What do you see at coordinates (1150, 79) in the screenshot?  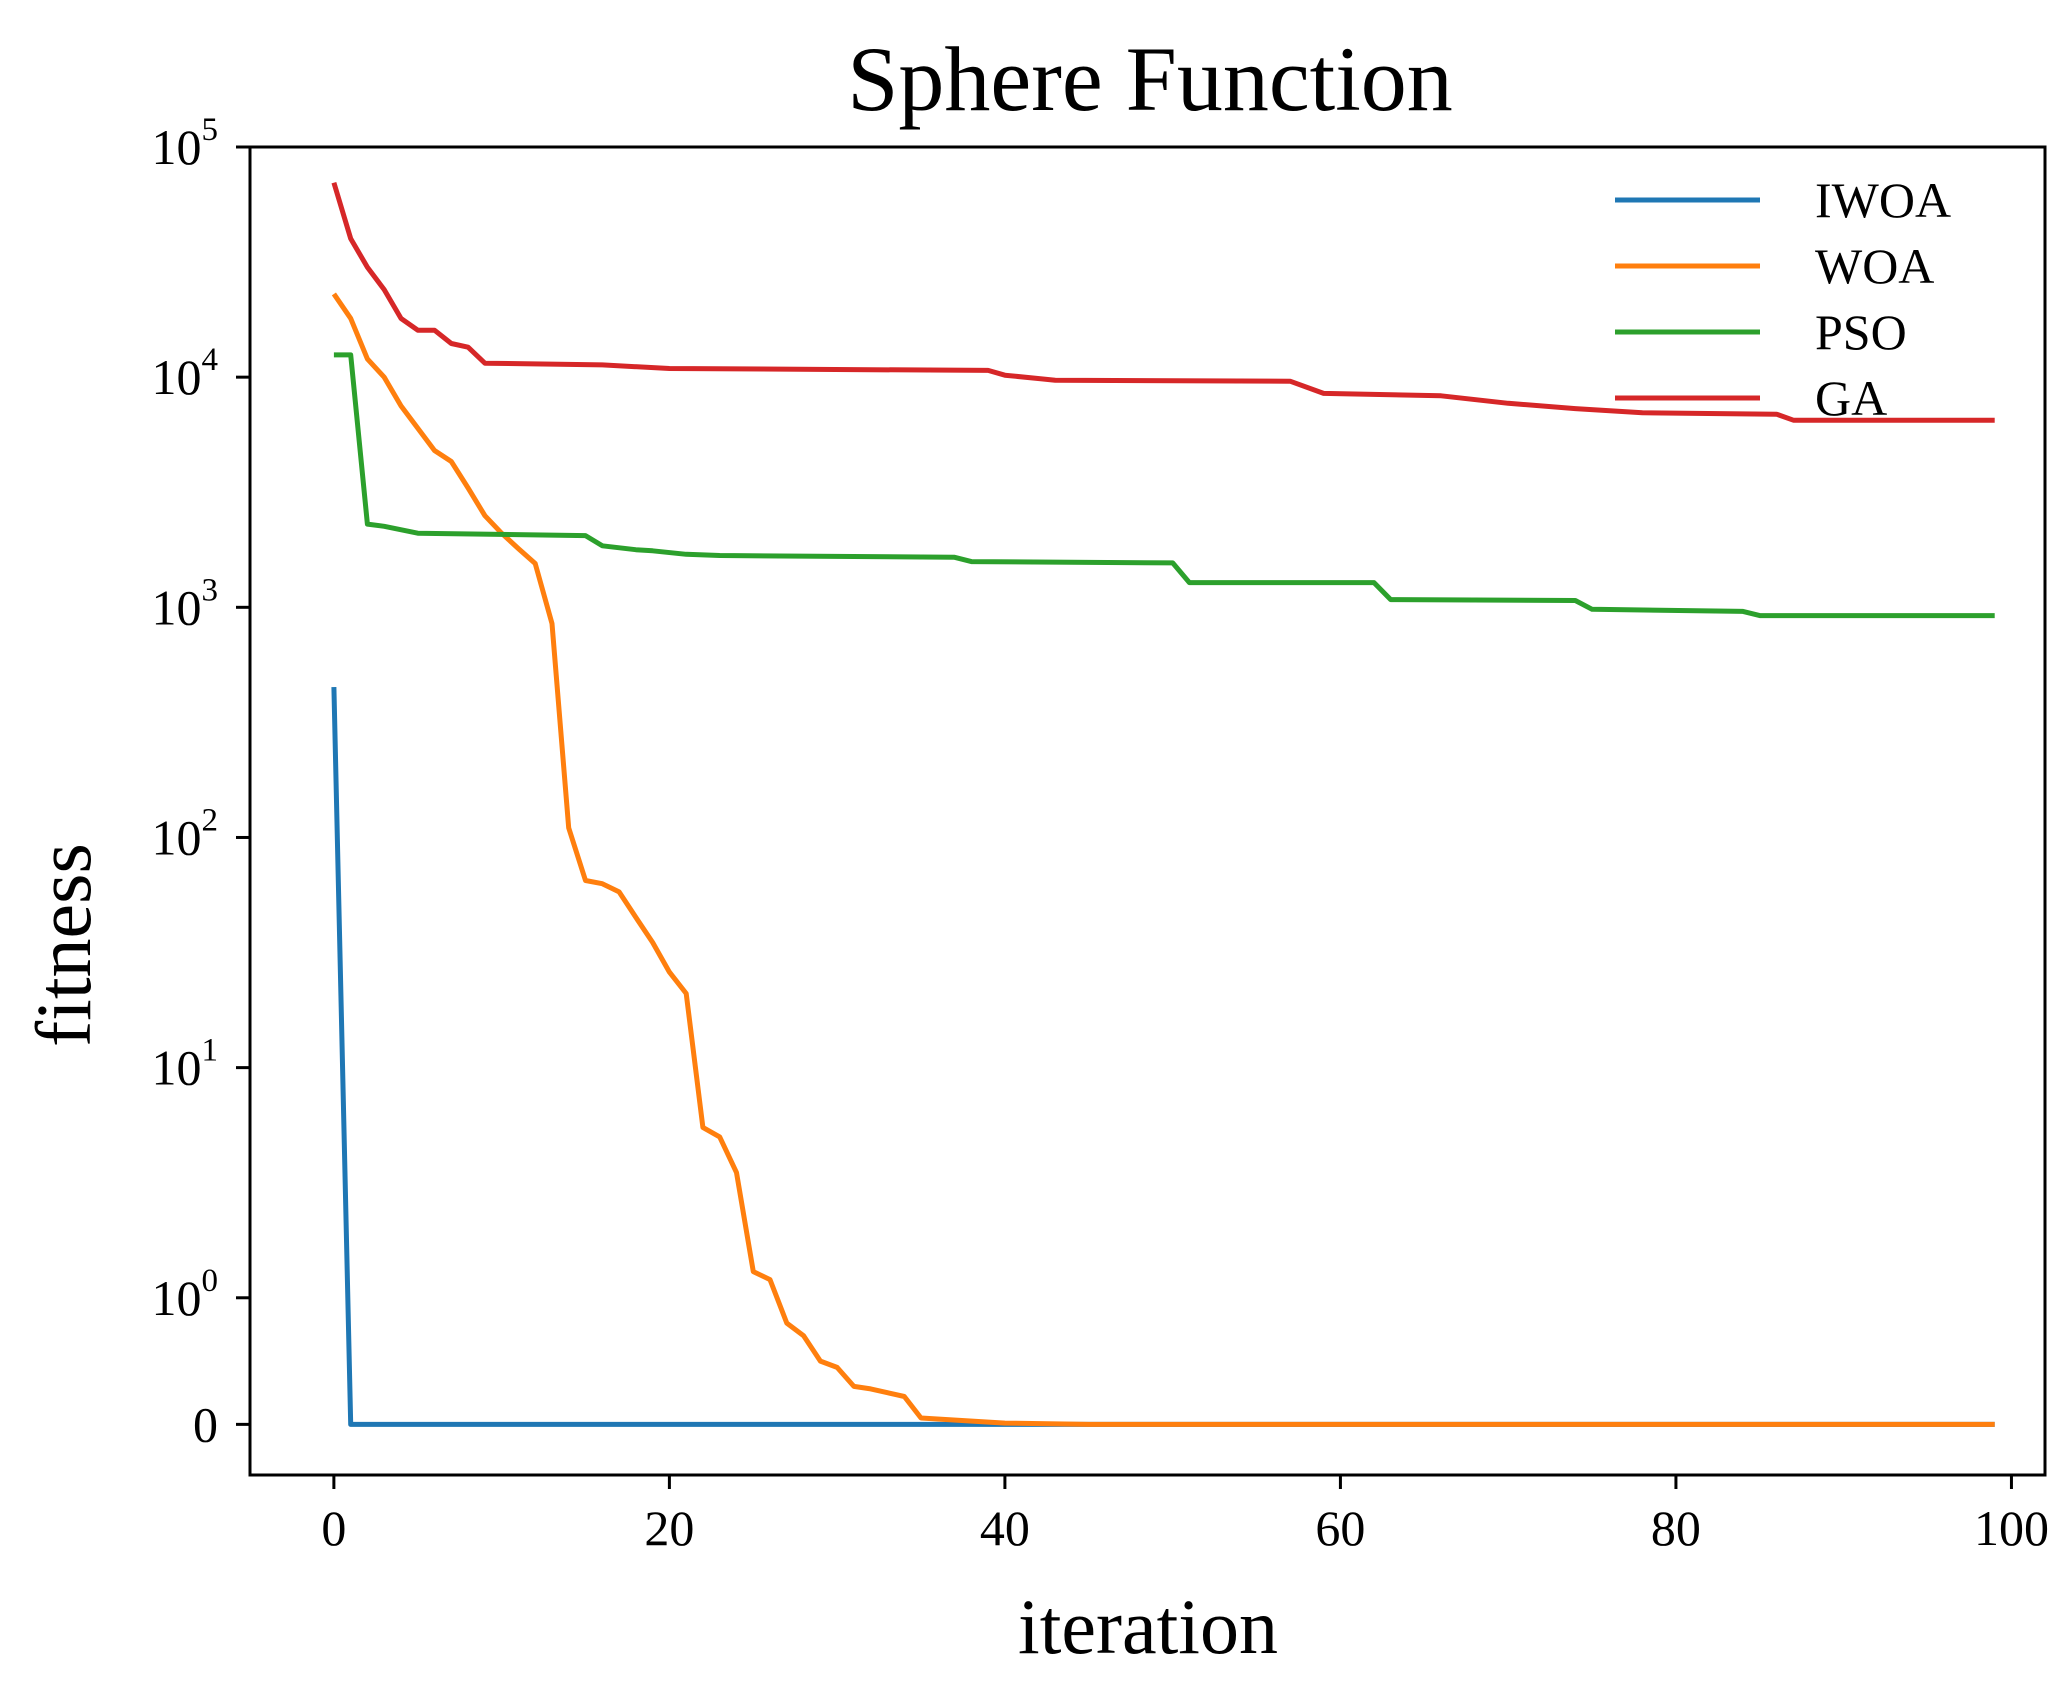 I see `chart-title: Sphere Function` at bounding box center [1150, 79].